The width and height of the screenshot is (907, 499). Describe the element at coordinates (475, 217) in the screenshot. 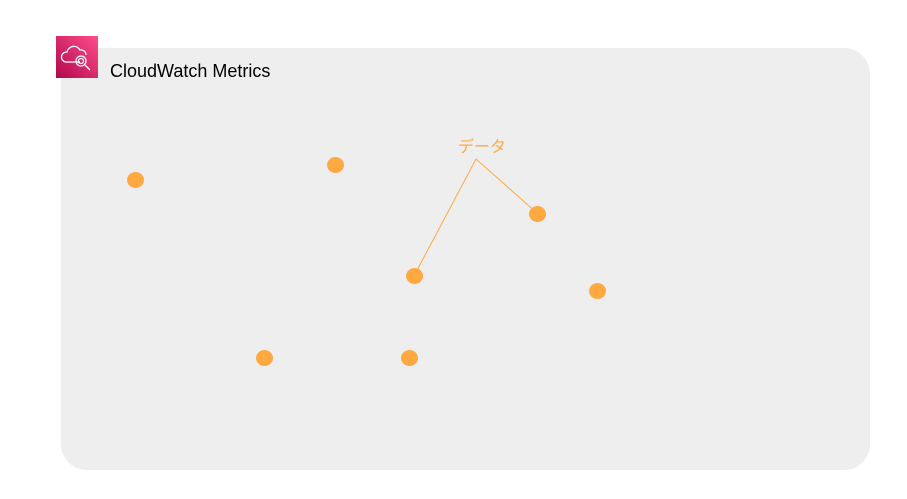

I see `connector-line` at that location.